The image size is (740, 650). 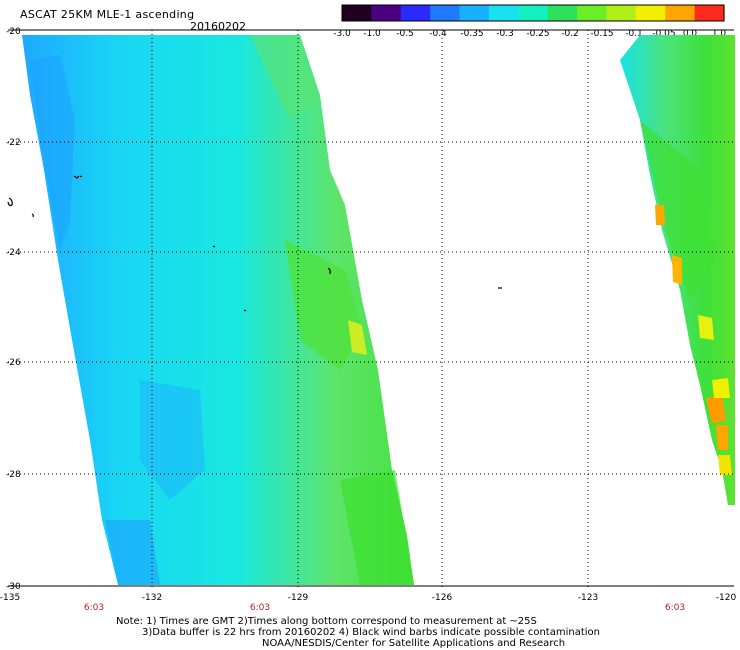 I want to click on x-tick-label: -123, so click(x=588, y=598).